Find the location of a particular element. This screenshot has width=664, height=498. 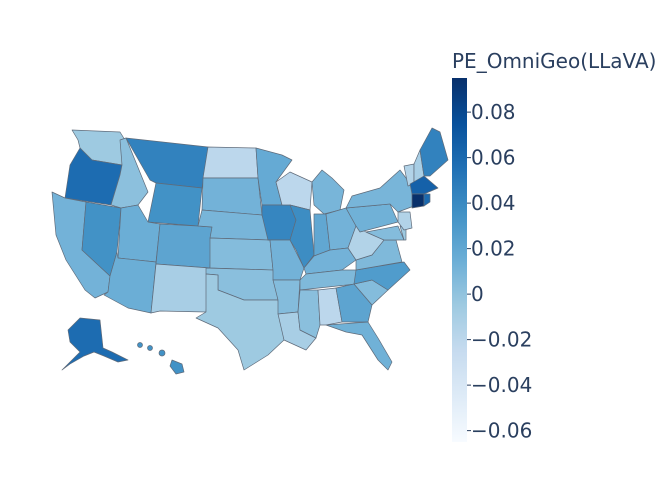

state-ma is located at coordinates (424, 185).